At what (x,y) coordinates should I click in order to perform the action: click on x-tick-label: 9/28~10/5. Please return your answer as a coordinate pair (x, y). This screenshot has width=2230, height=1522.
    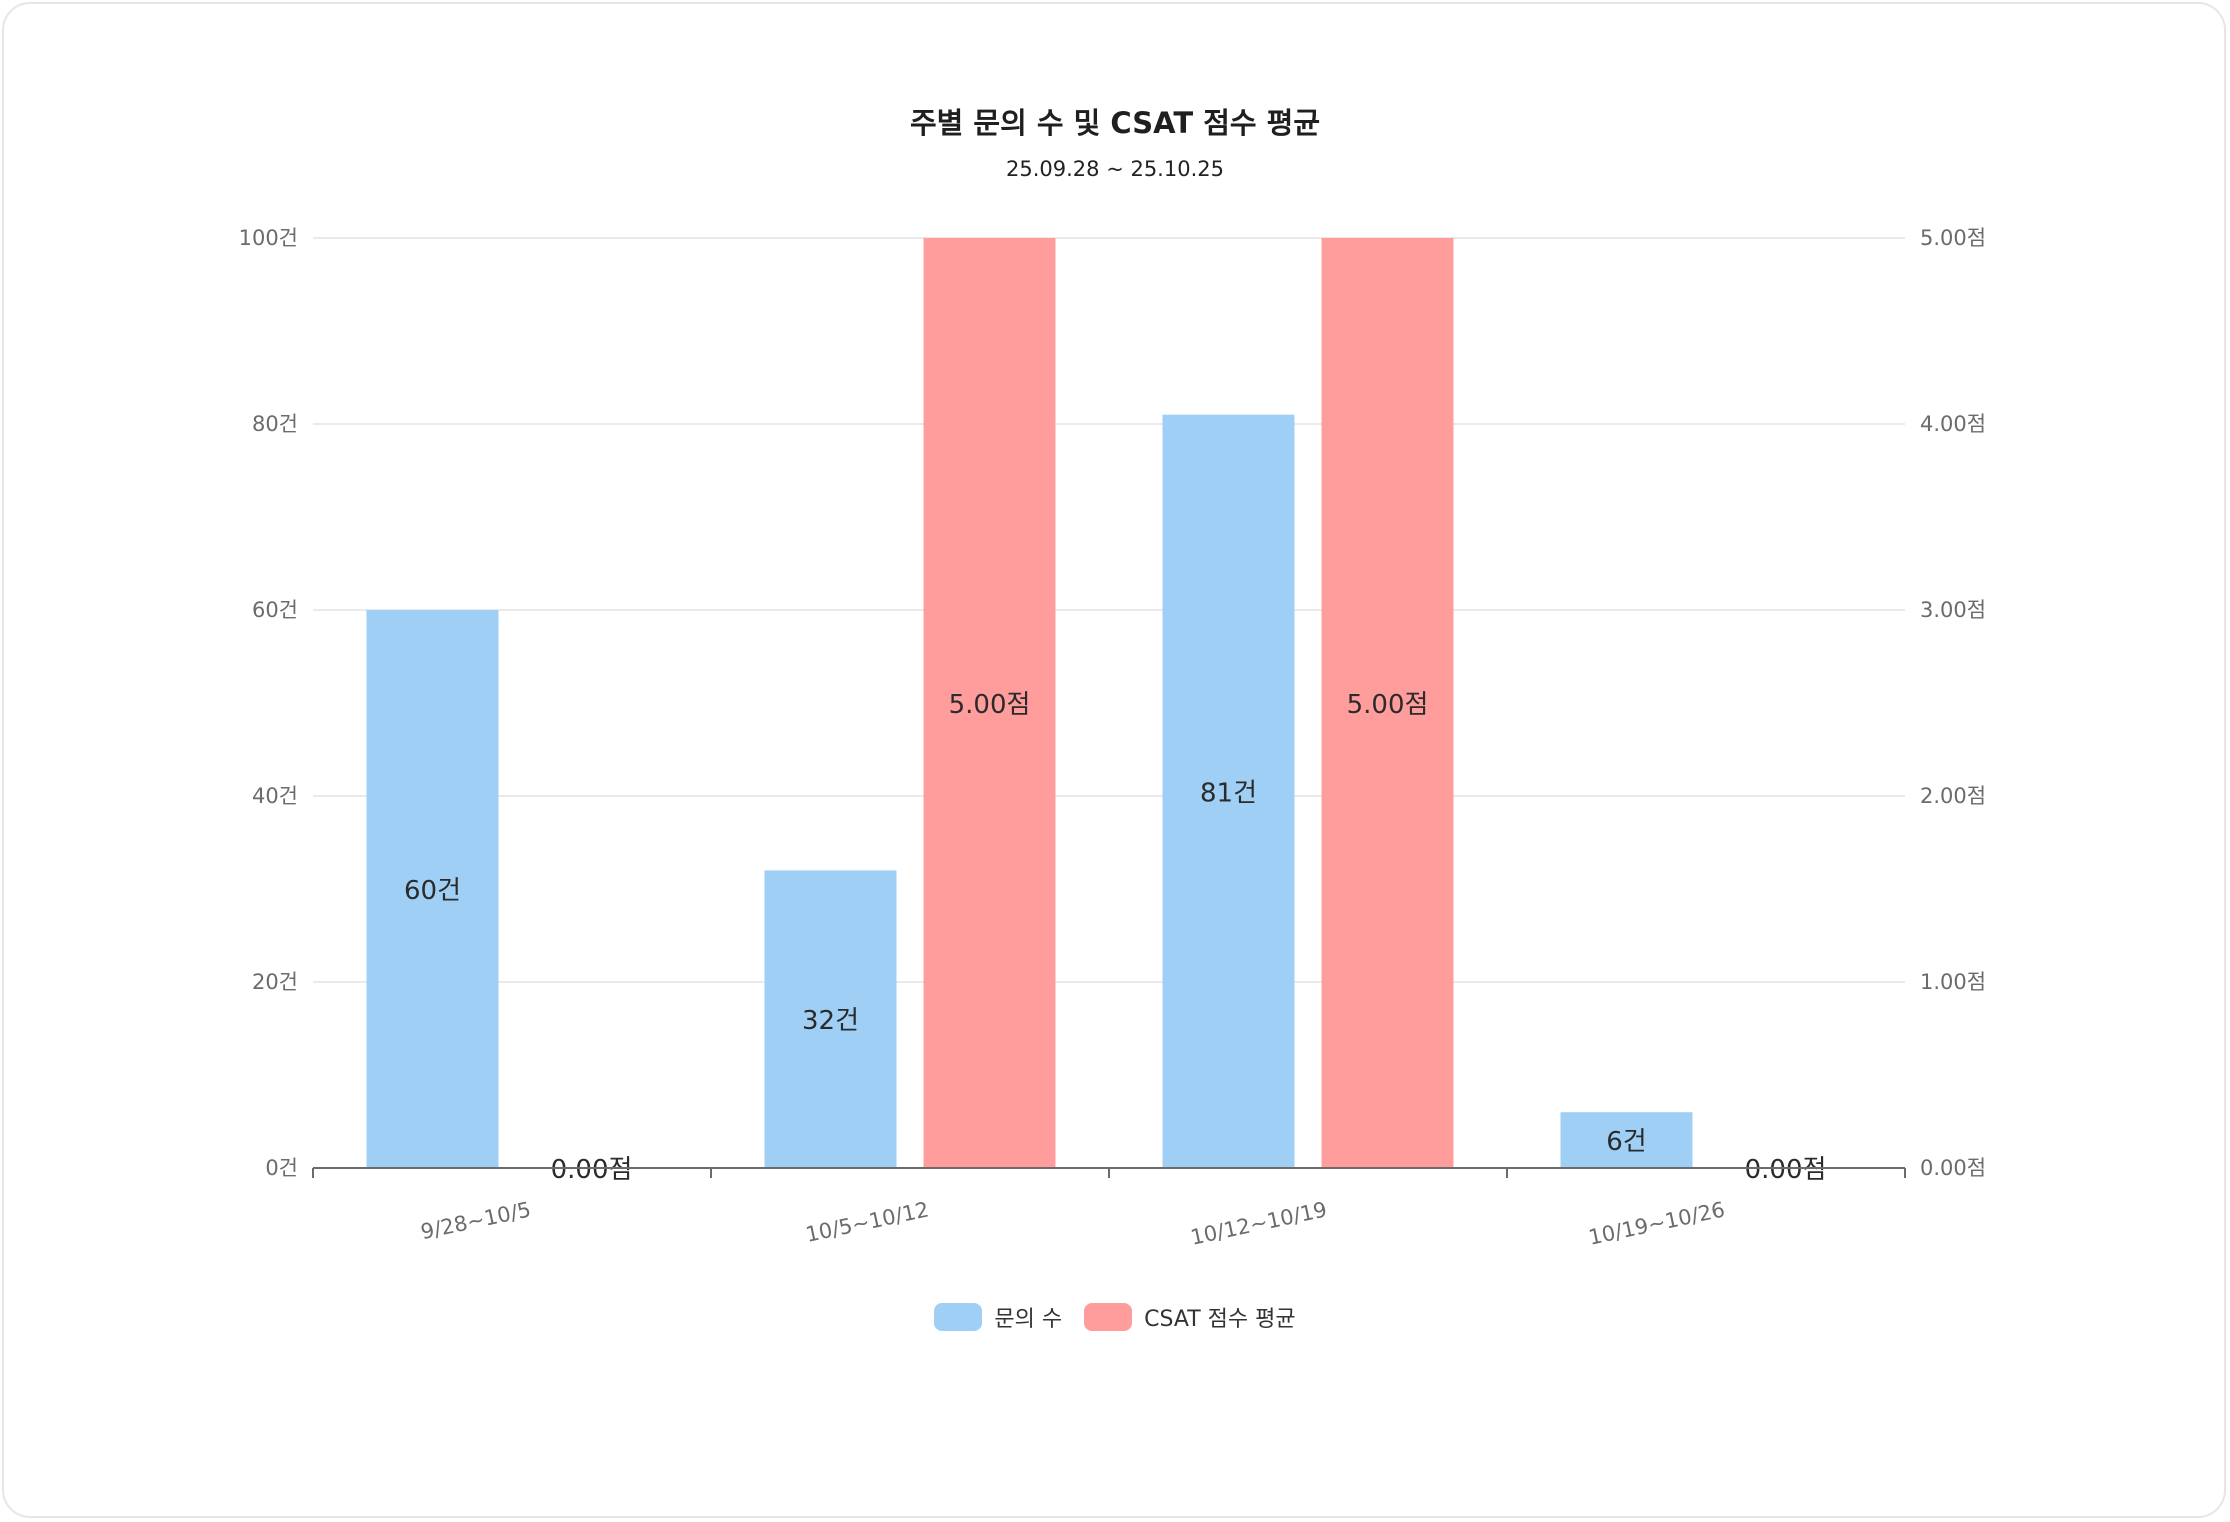
    Looking at the image, I should click on (476, 1220).